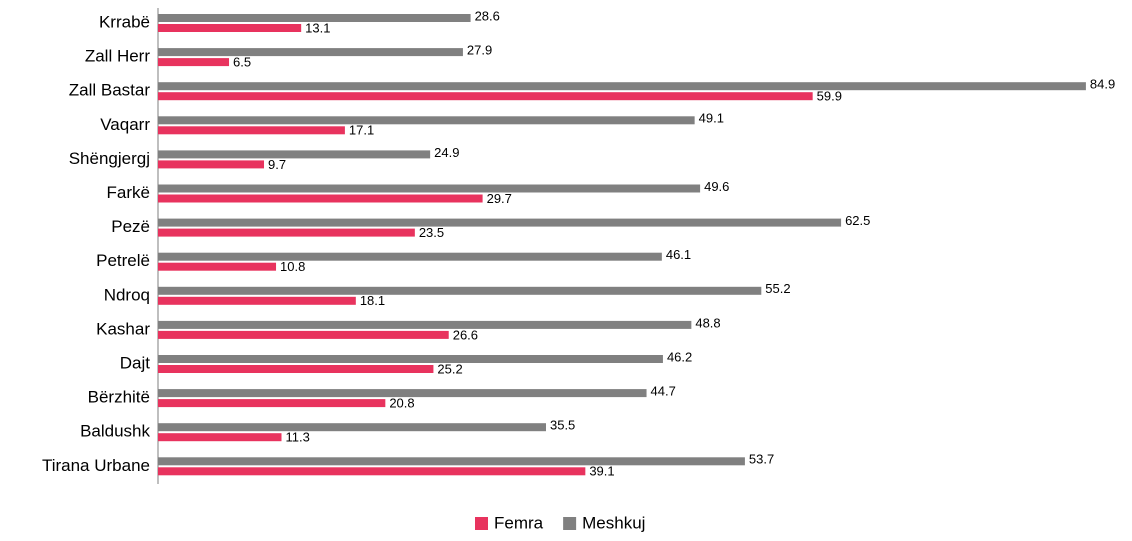 The image size is (1132, 541). What do you see at coordinates (601, 471) in the screenshot?
I see `data-label: 39.1` at bounding box center [601, 471].